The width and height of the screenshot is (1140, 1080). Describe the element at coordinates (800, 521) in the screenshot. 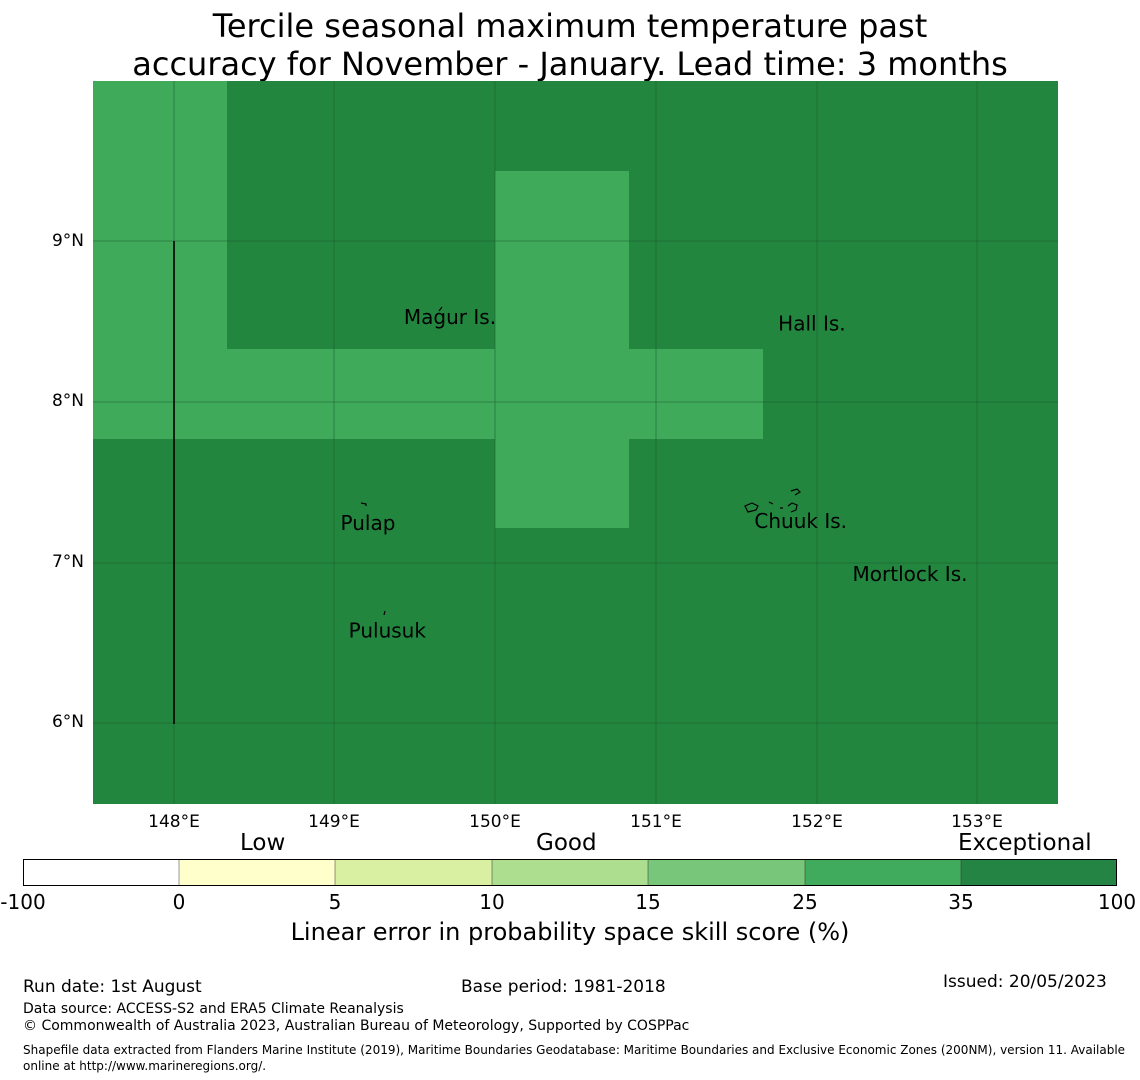

I see `place-label-chuuk-is: Chuuk Is.` at that location.